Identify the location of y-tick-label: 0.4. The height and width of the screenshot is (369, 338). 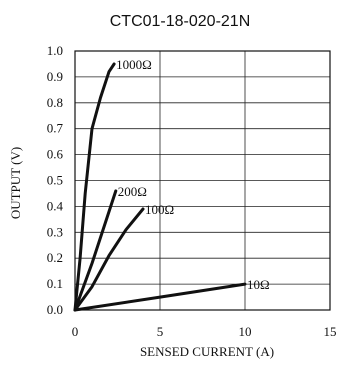
(55, 205).